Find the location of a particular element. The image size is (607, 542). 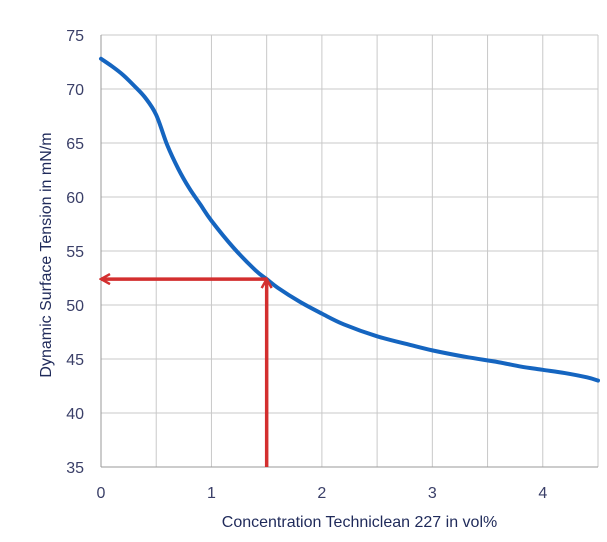

y-axis-title: Dynamic Surface Tension in mN/m is located at coordinates (46, 254).